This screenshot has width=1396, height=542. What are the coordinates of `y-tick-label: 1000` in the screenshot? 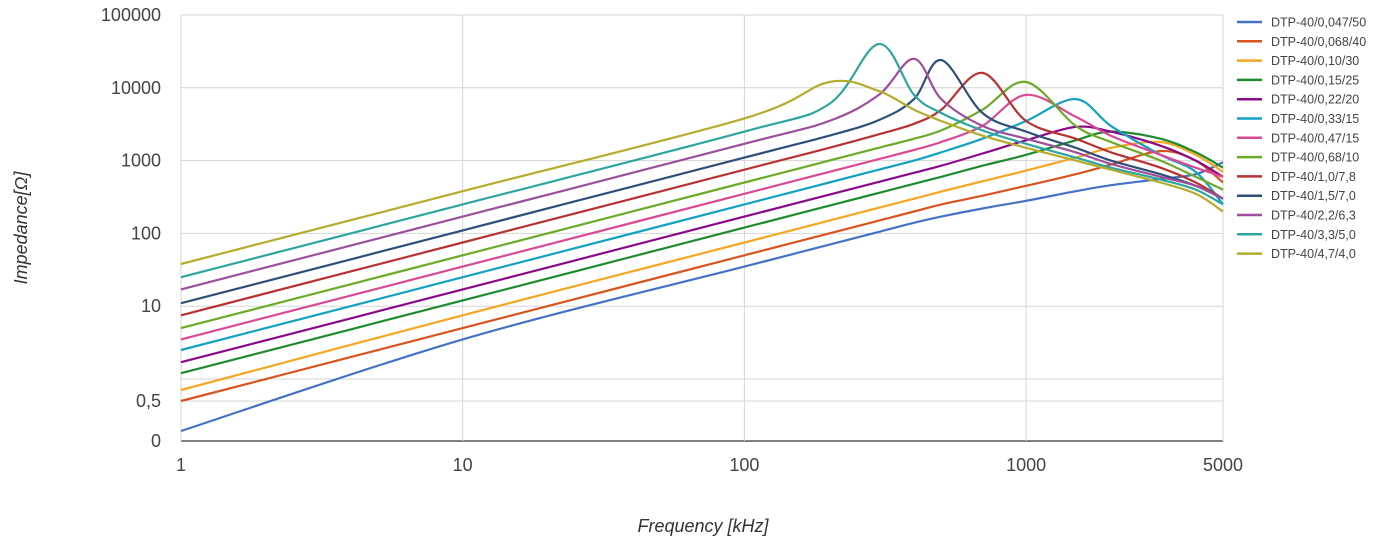 It's located at (141, 161).